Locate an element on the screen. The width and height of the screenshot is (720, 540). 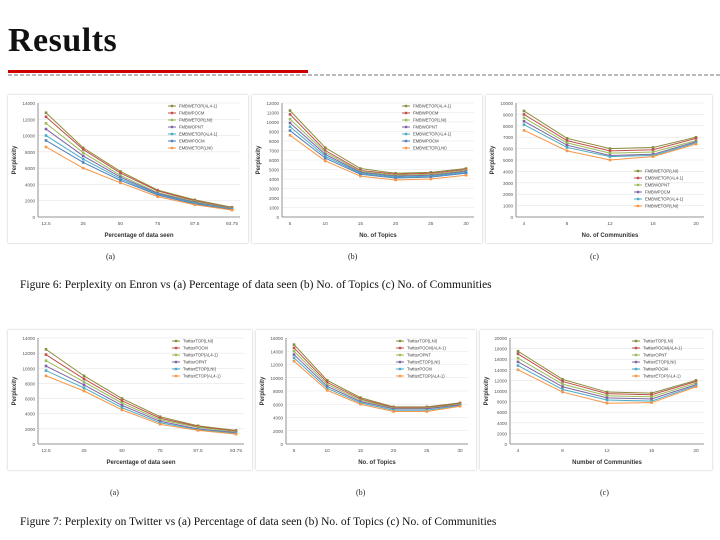
legend-label: FMBWOPNT is located at coordinates (191, 127).